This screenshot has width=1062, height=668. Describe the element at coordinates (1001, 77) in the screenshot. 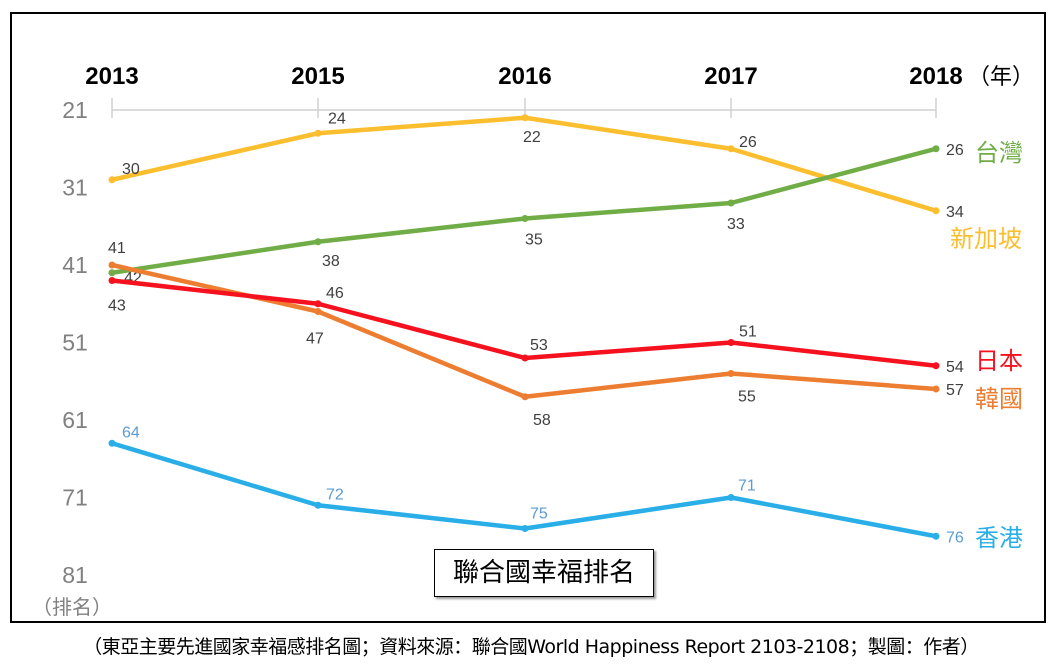

I see `x-unit-label: （年）` at that location.